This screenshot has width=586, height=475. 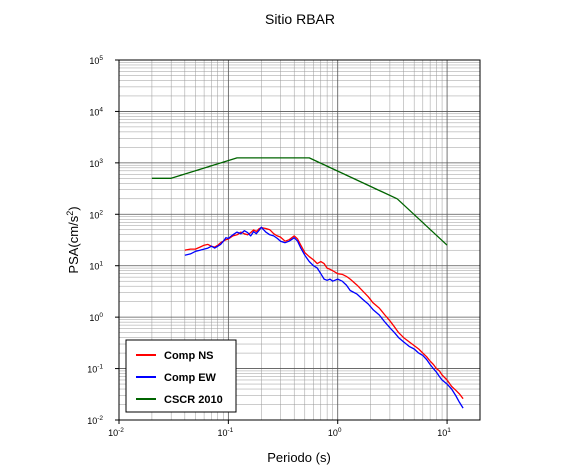 What do you see at coordinates (96, 317) in the screenshot?
I see `y-tick-label: 10⁰` at bounding box center [96, 317].